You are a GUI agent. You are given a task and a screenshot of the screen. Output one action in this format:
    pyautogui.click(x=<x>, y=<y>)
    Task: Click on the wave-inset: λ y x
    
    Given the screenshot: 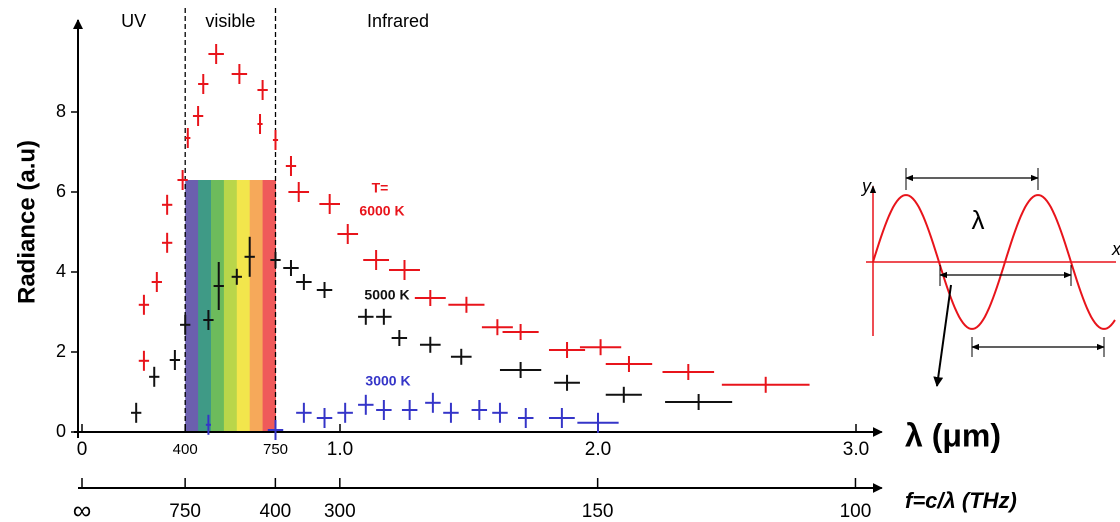 What is the action you would take?
    pyautogui.click(x=990, y=277)
    